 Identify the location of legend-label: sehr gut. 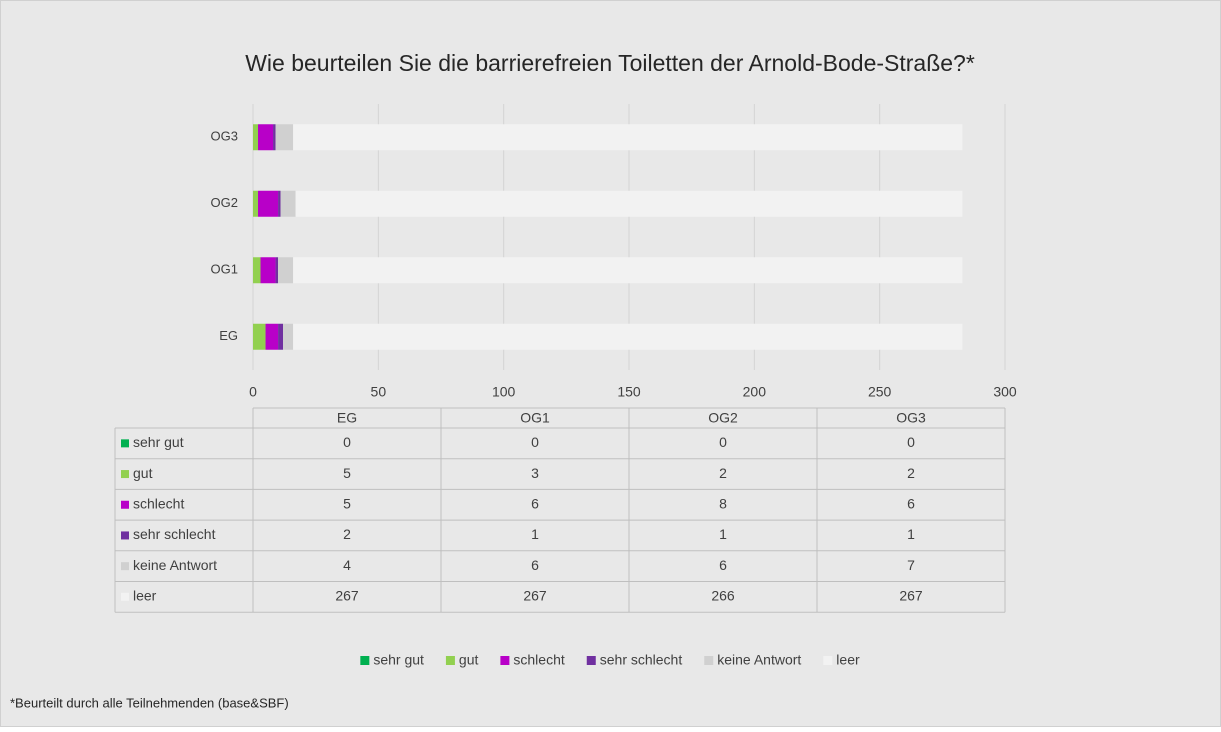
(398, 660).